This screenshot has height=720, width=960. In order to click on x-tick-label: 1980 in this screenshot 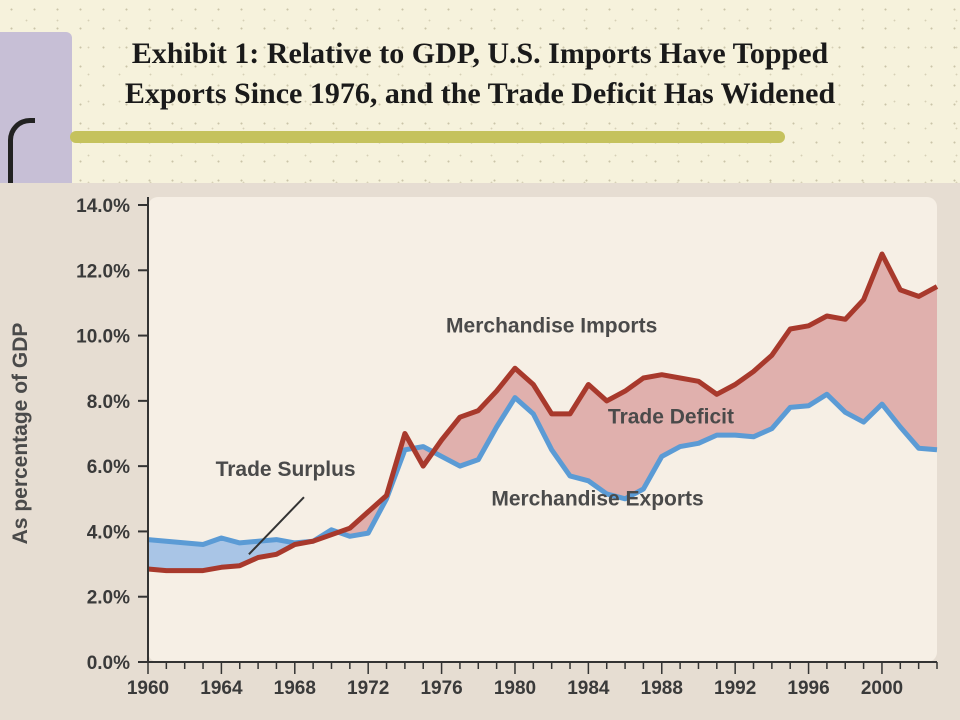, I will do `click(515, 688)`.